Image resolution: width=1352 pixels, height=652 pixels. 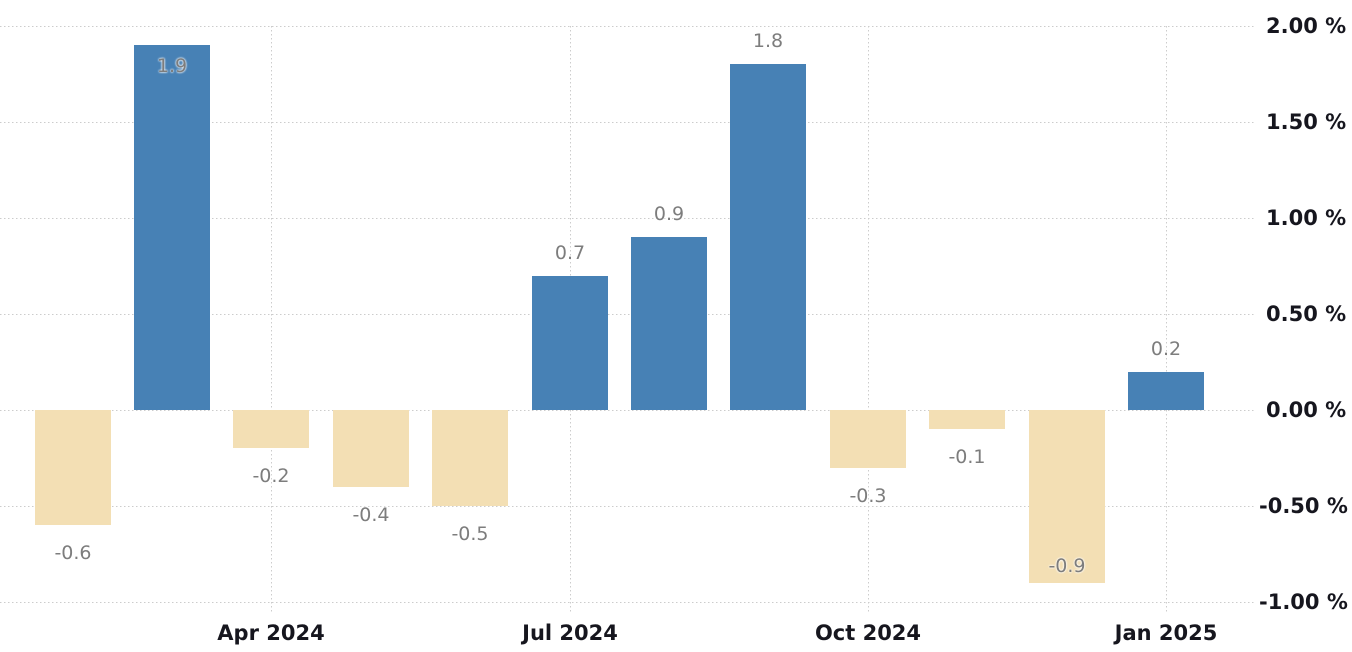 What do you see at coordinates (1306, 314) in the screenshot?
I see `y-axis-tick-label: 0.50 %` at bounding box center [1306, 314].